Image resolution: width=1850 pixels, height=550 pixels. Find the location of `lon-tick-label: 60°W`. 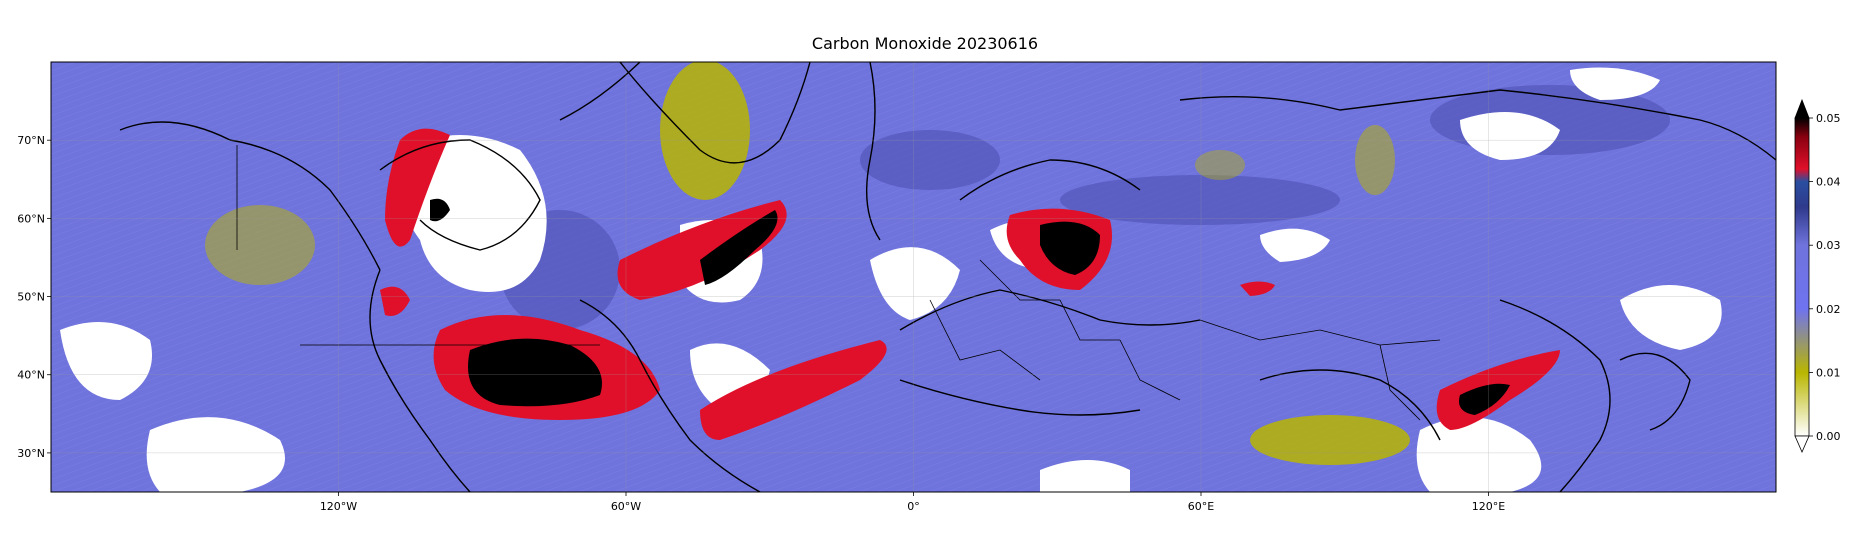

lon-tick-label: 60°W is located at coordinates (626, 506).